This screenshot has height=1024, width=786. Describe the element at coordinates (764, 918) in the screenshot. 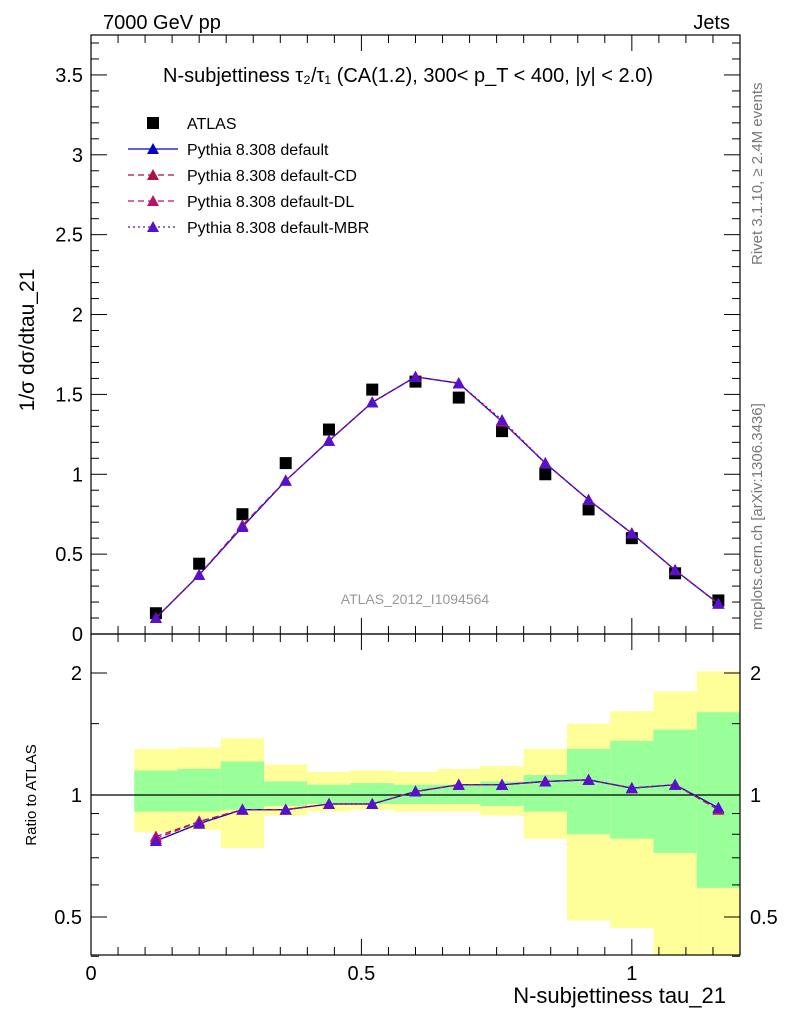

I see `ratio-y-tick-label-right: 0.5` at that location.